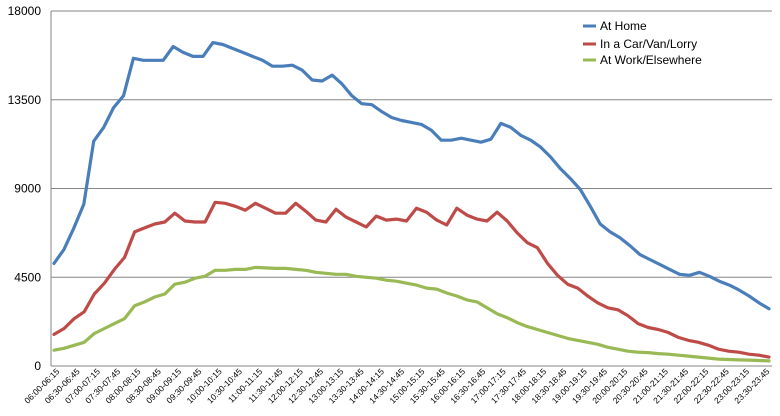 Image resolution: width=780 pixels, height=416 pixels. I want to click on legend-label-at-work-elsewhere: At Work/Elsewhere, so click(651, 60).